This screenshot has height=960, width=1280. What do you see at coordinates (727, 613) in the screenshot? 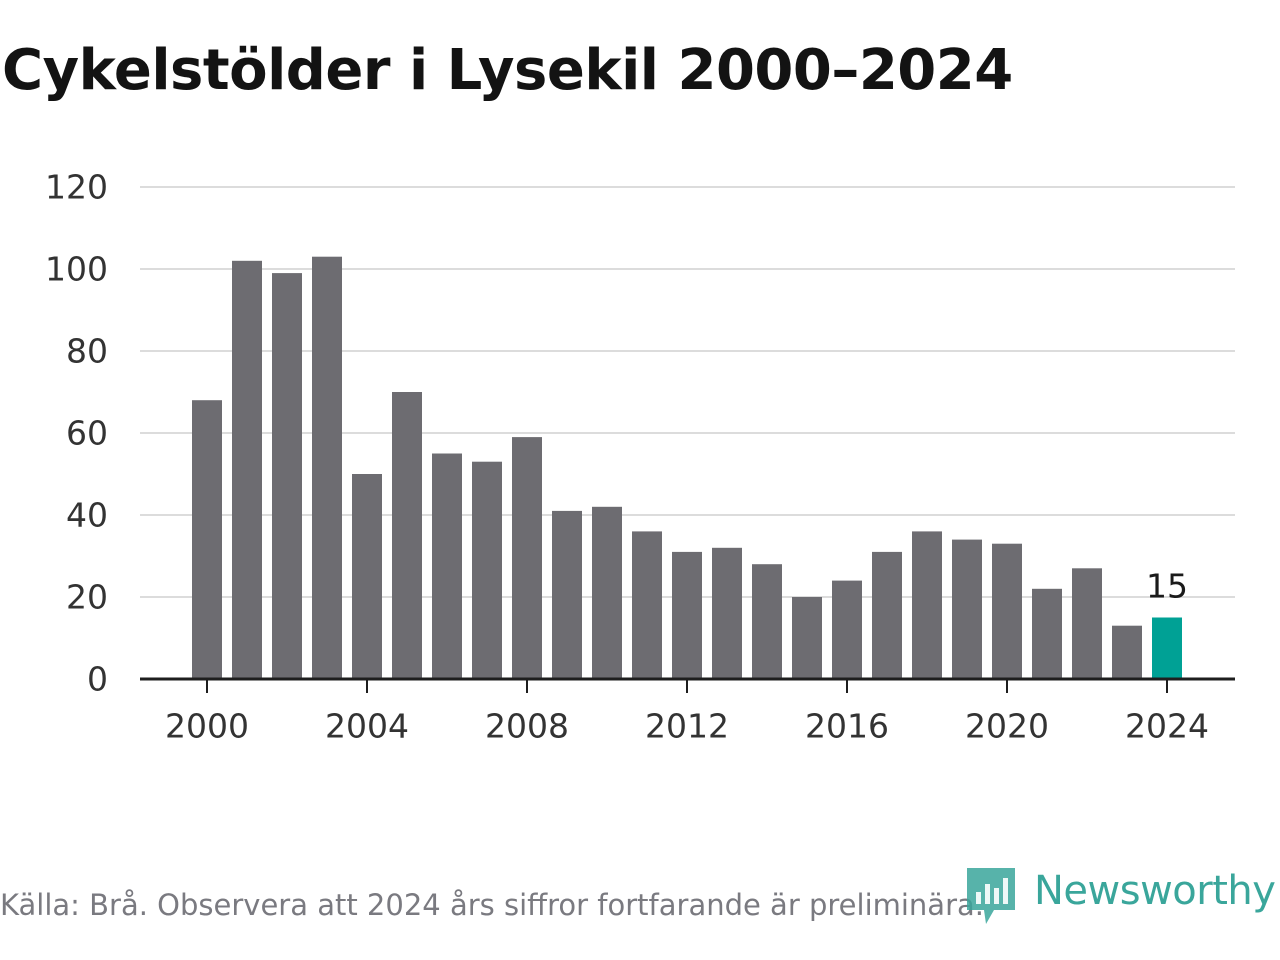
I see `bar-2013` at bounding box center [727, 613].